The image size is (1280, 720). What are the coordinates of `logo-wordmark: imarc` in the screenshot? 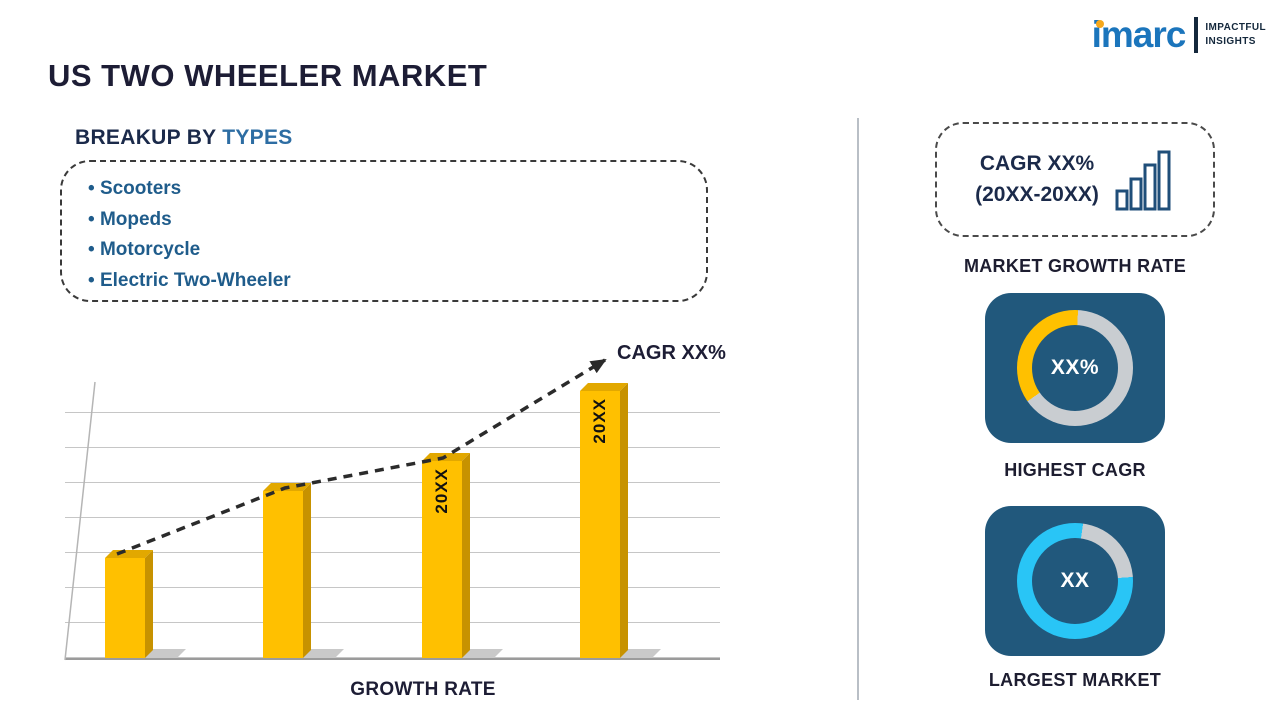 It's located at (1139, 34).